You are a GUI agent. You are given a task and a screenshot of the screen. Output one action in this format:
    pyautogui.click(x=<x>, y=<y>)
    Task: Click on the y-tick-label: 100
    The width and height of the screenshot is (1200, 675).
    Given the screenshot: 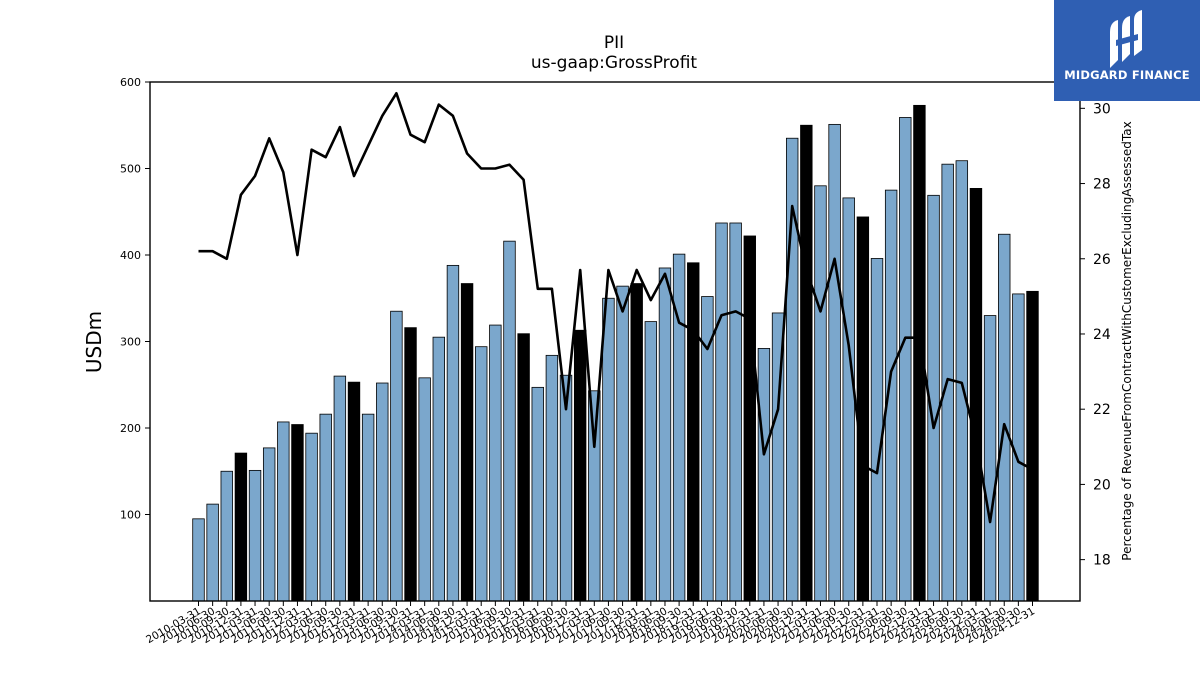 What is the action you would take?
    pyautogui.click(x=130, y=515)
    